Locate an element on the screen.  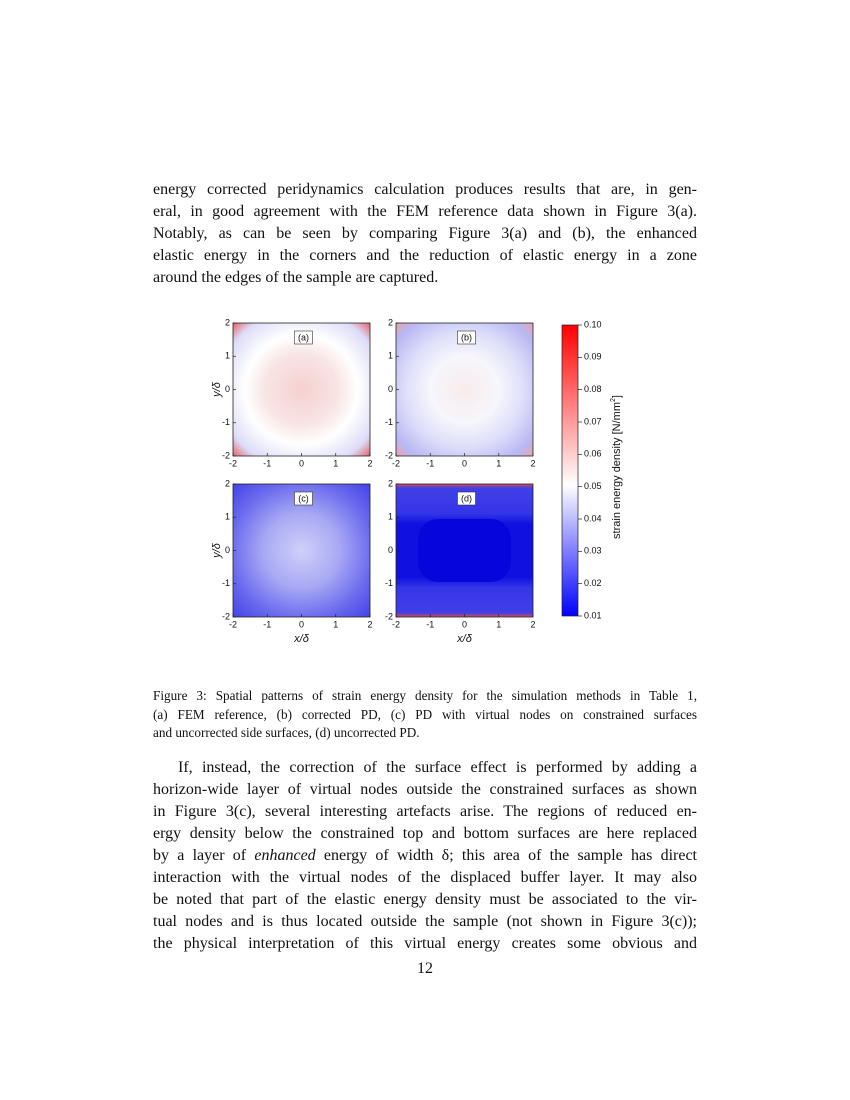
colorbar-tick-label: 0.03 is located at coordinates (593, 551).